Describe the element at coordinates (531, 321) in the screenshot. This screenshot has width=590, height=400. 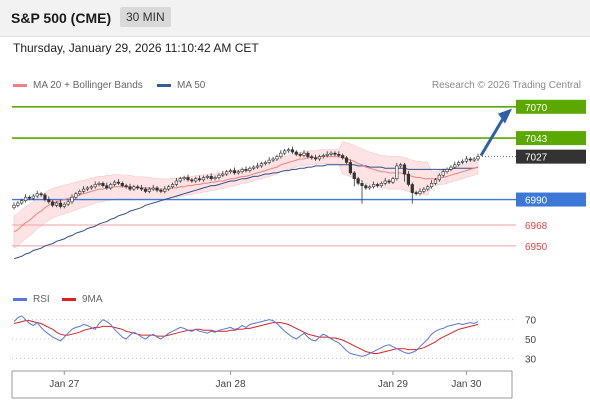
I see `rsi-tick-label-70: 70` at that location.